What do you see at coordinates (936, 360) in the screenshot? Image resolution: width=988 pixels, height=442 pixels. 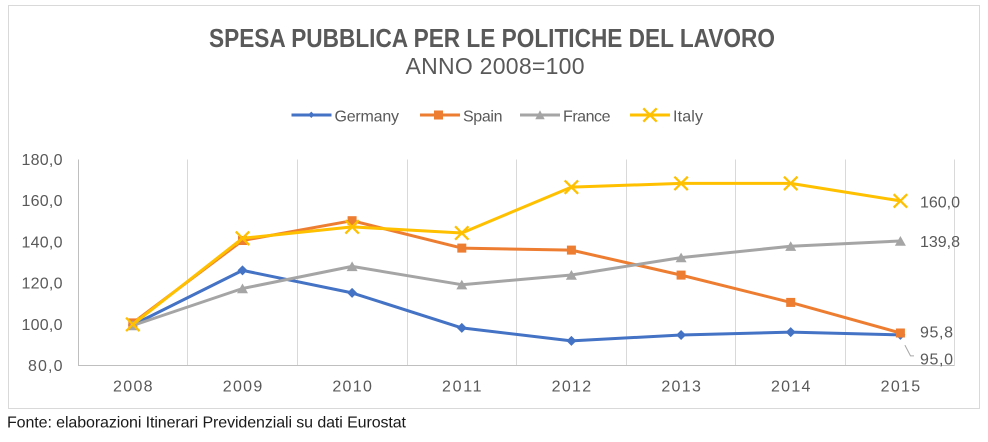 I see `svg-text: 95,0` at bounding box center [936, 360].